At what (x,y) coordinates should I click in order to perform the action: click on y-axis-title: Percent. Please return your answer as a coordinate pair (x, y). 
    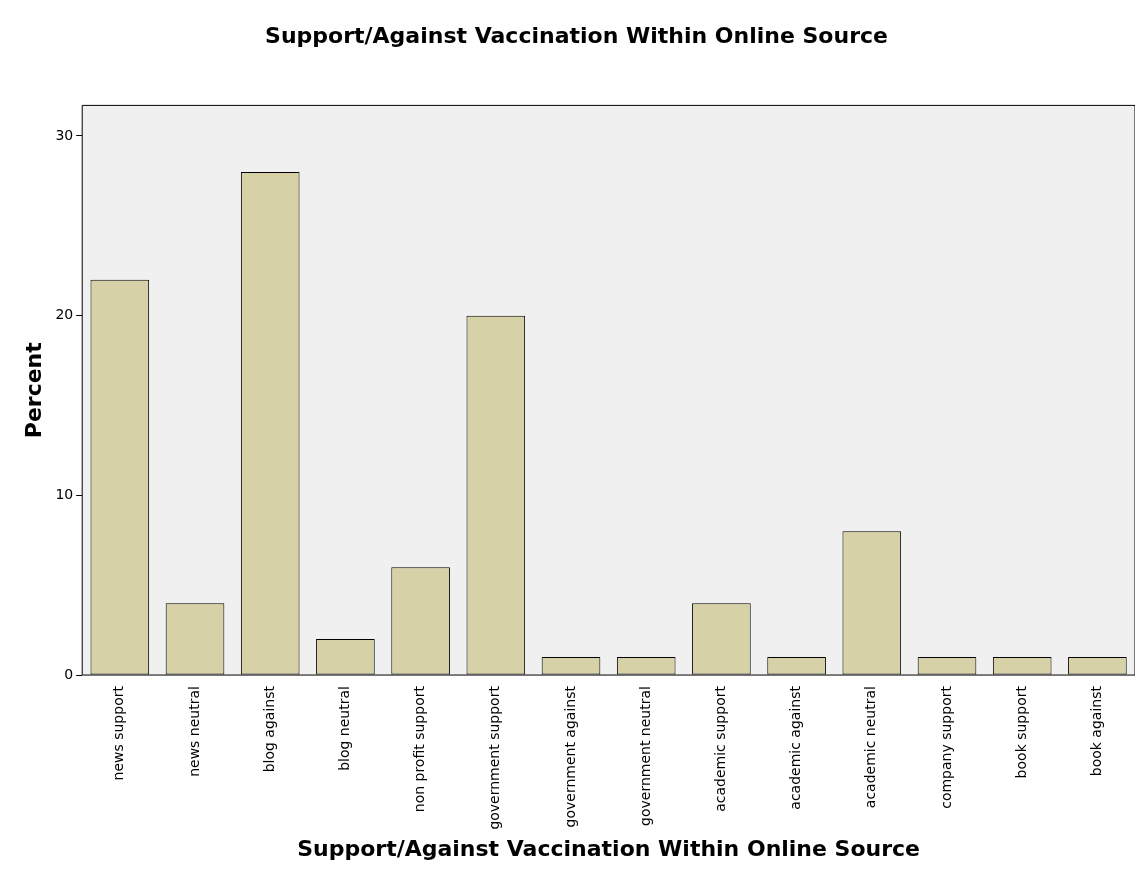
    Looking at the image, I should click on (33, 390).